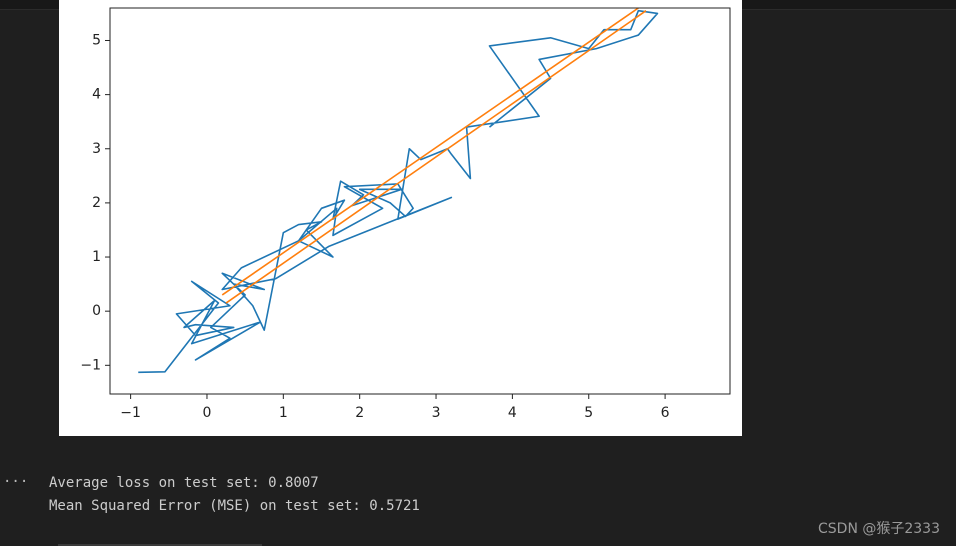  What do you see at coordinates (96, 95) in the screenshot?
I see `y-tick-label: 4` at bounding box center [96, 95].